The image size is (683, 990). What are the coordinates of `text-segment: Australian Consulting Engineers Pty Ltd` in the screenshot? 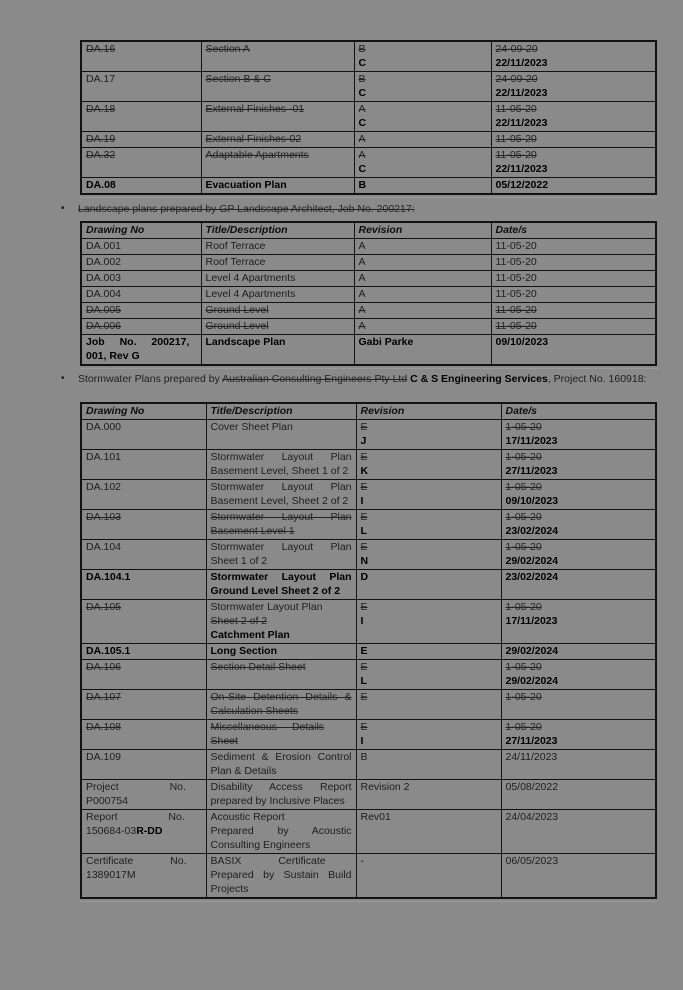 It's located at (315, 379).